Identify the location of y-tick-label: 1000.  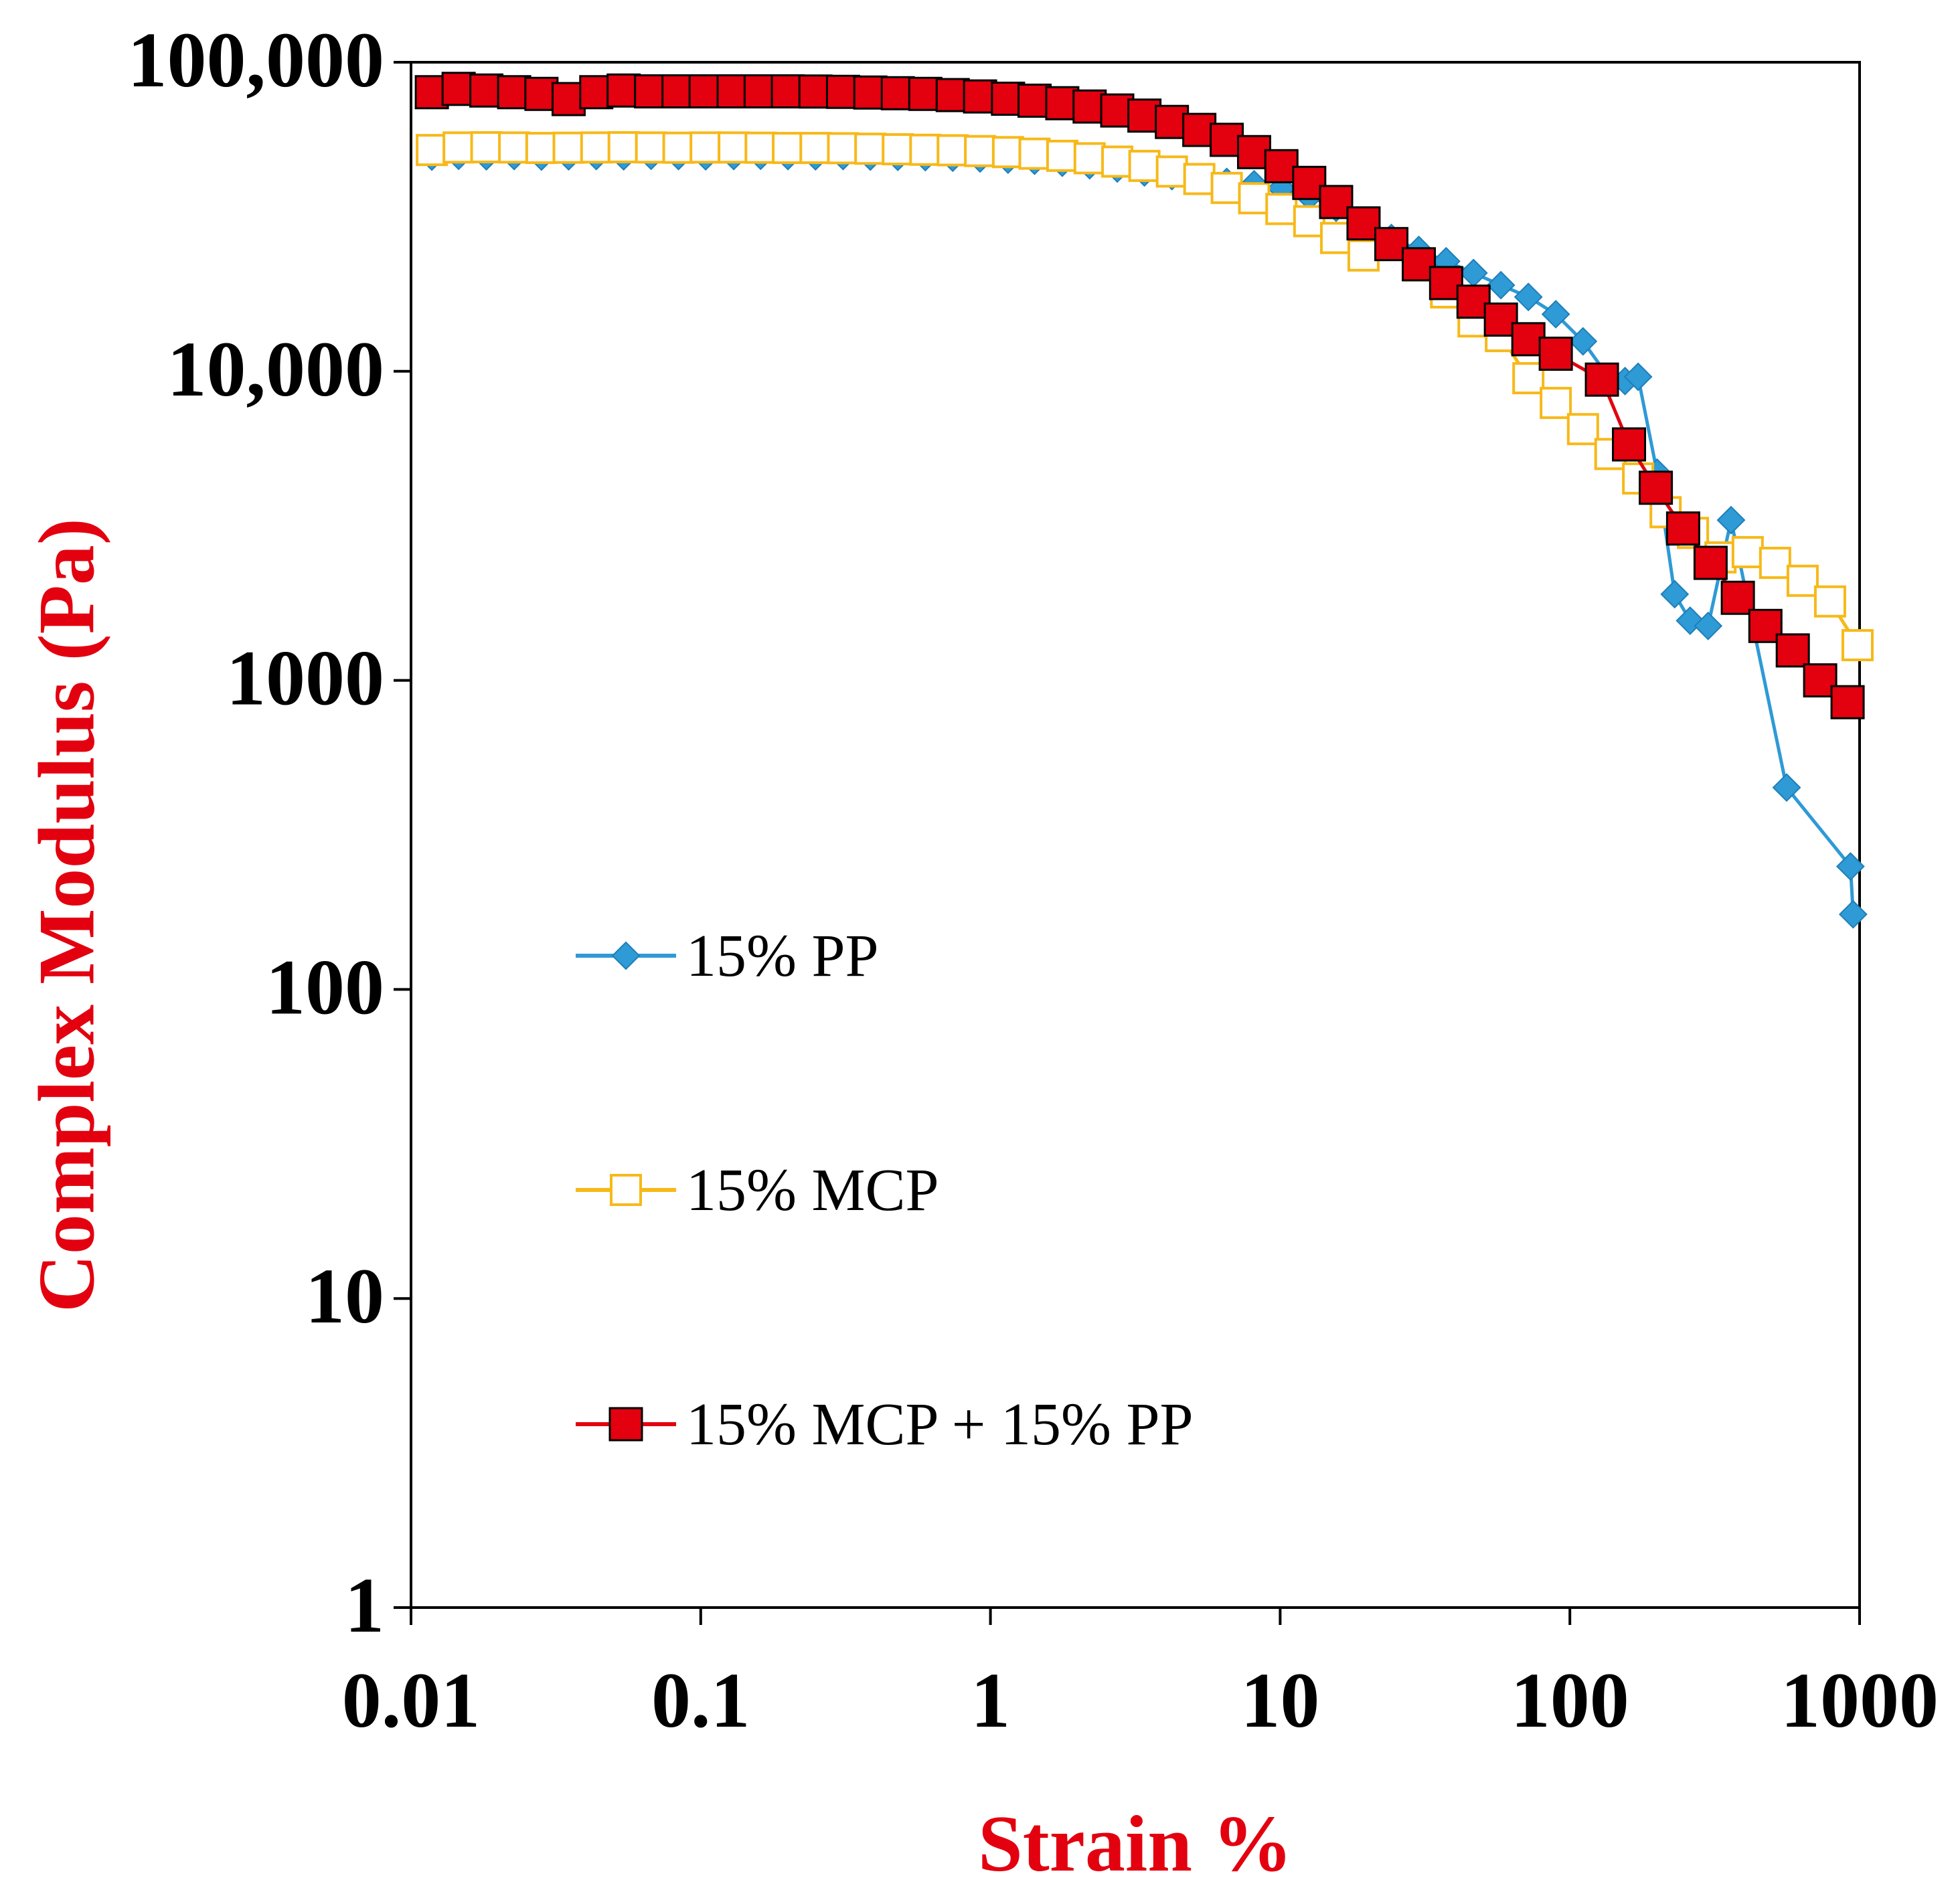
(305, 678).